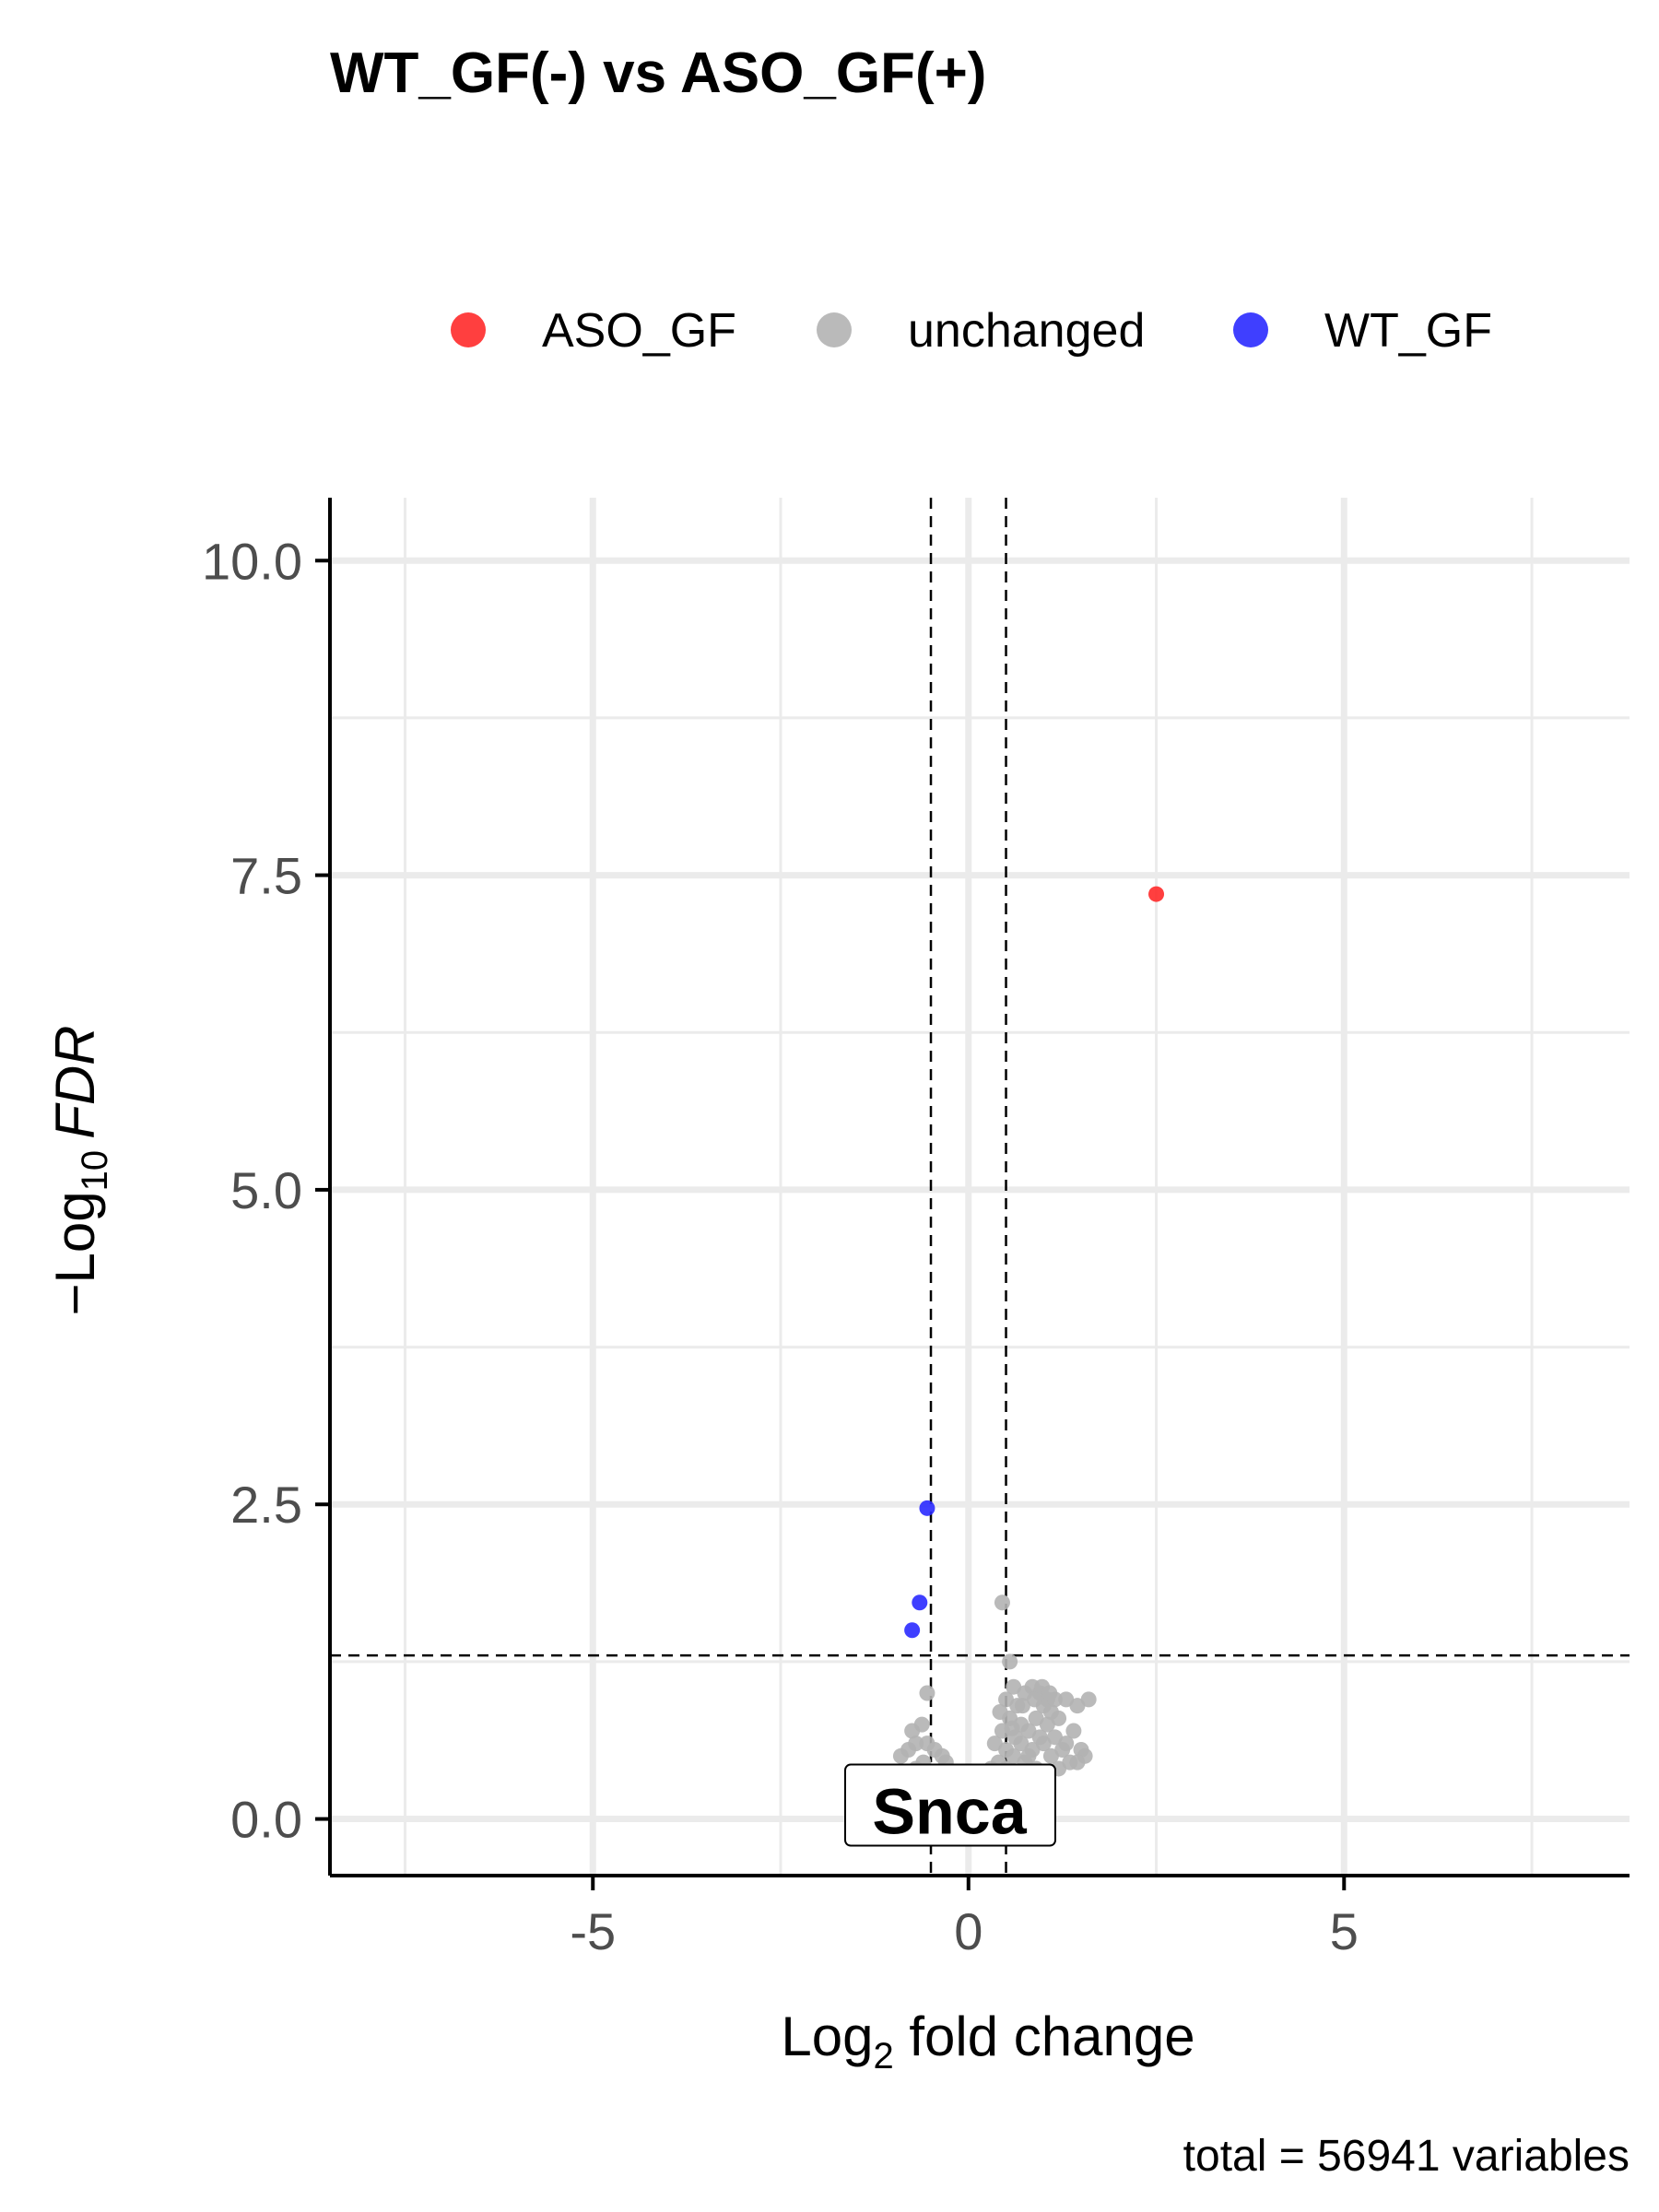 The width and height of the screenshot is (1659, 2212). I want to click on x-axis-title: Log2 fold change, so click(987, 2041).